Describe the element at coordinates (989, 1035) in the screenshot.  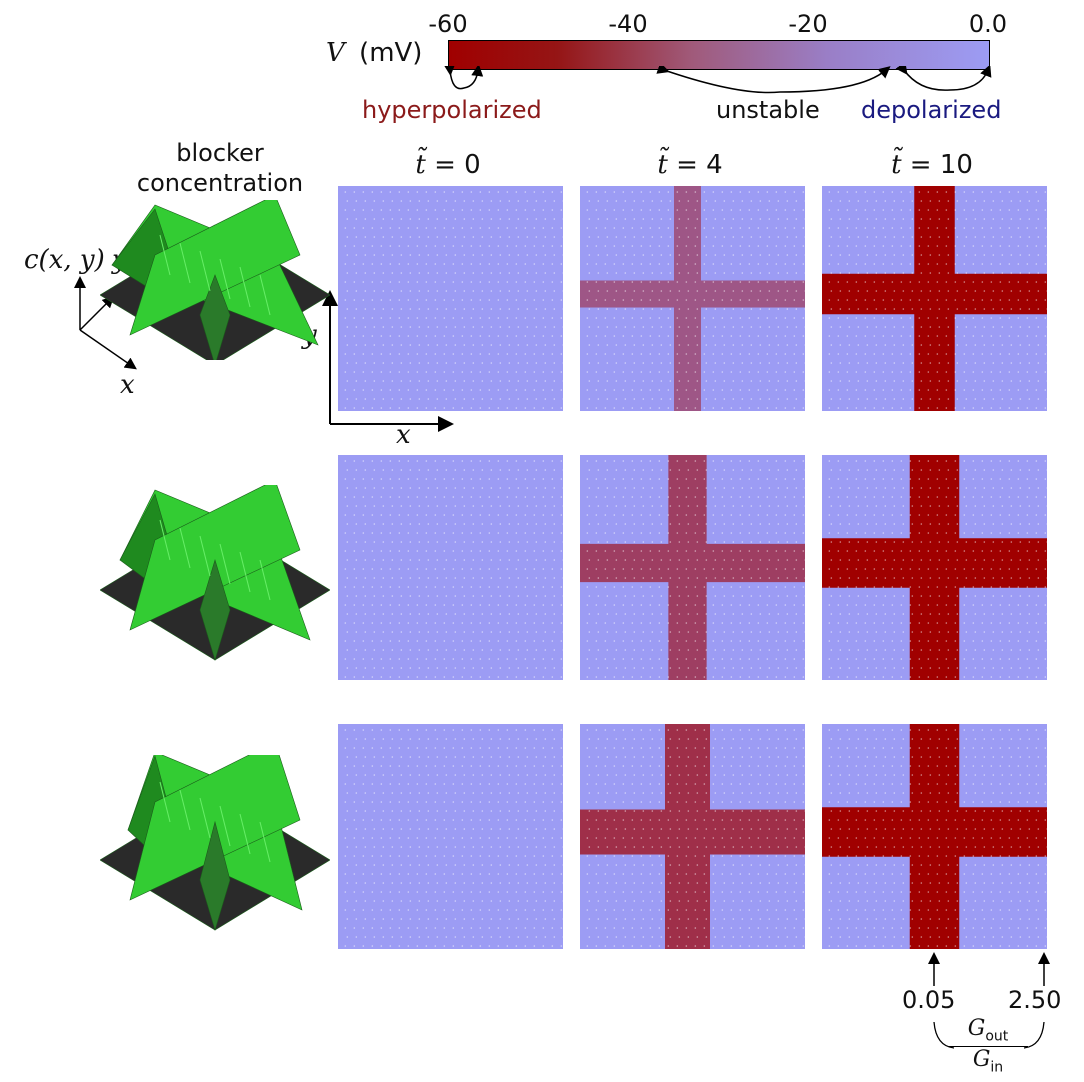
I see `conductance-brace` at that location.